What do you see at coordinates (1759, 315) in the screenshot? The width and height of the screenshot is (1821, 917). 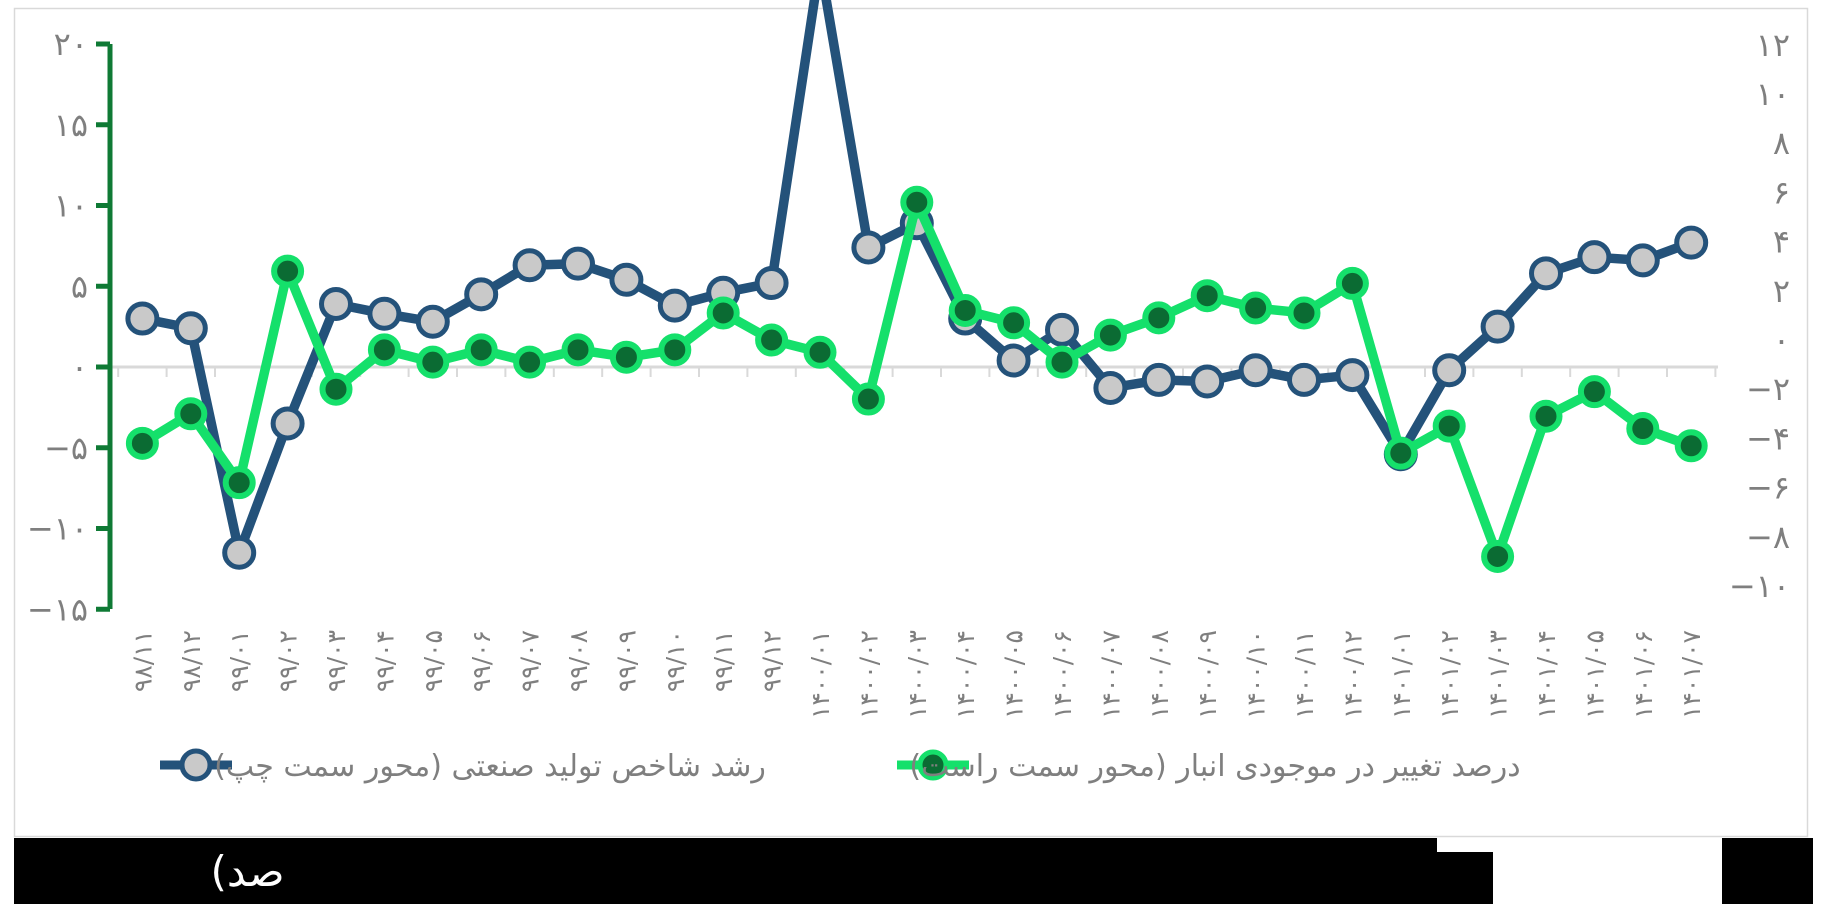 I see `right-y-axis: ۱۲ ۱۰ ۸ ۶ ۴ ۲ ۰ −۲ −۴ −۶ −۸ −۱۰` at bounding box center [1759, 315].